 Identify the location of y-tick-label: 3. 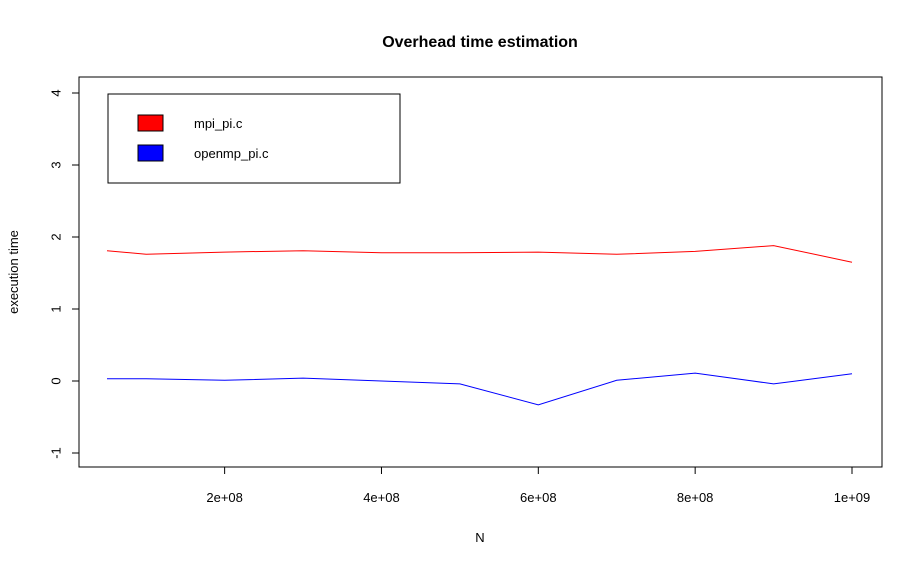
(56, 164).